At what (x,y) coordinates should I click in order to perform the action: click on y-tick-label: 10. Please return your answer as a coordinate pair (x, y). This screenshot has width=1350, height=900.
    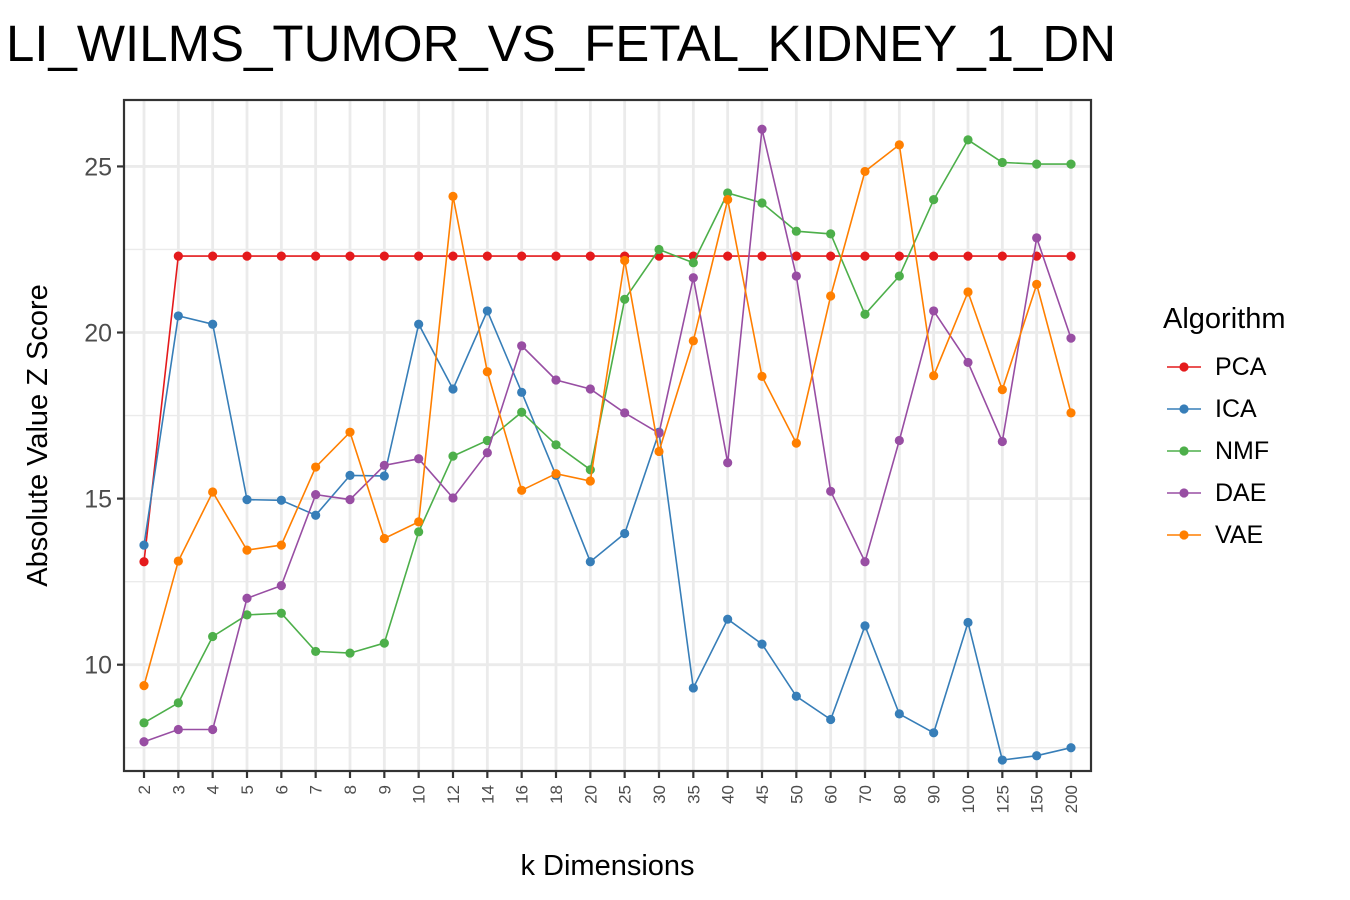
    Looking at the image, I should click on (98, 666).